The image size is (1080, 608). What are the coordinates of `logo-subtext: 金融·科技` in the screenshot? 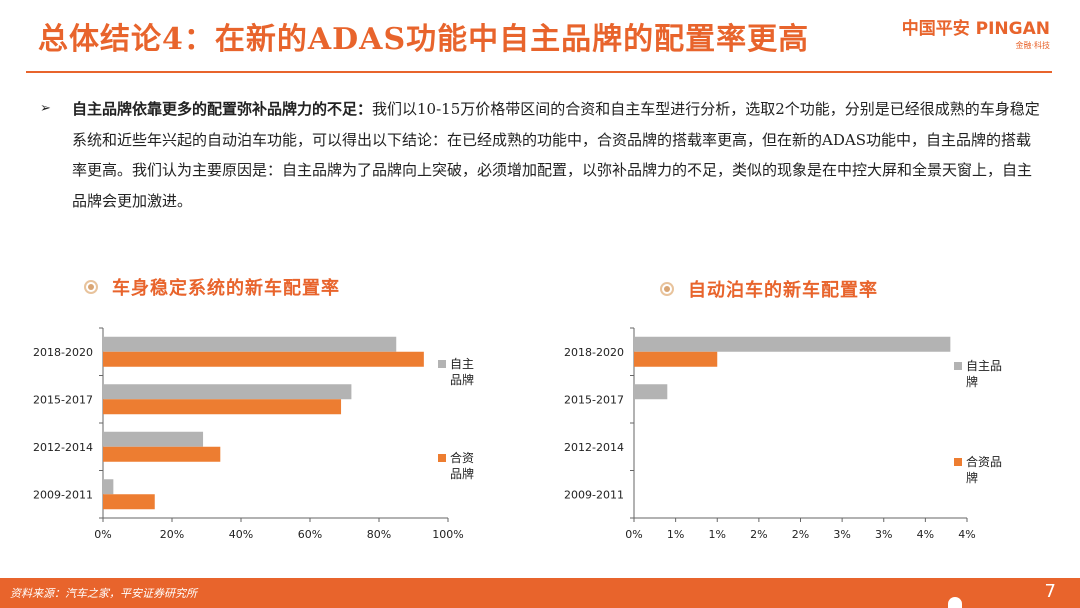 It's located at (1032, 45).